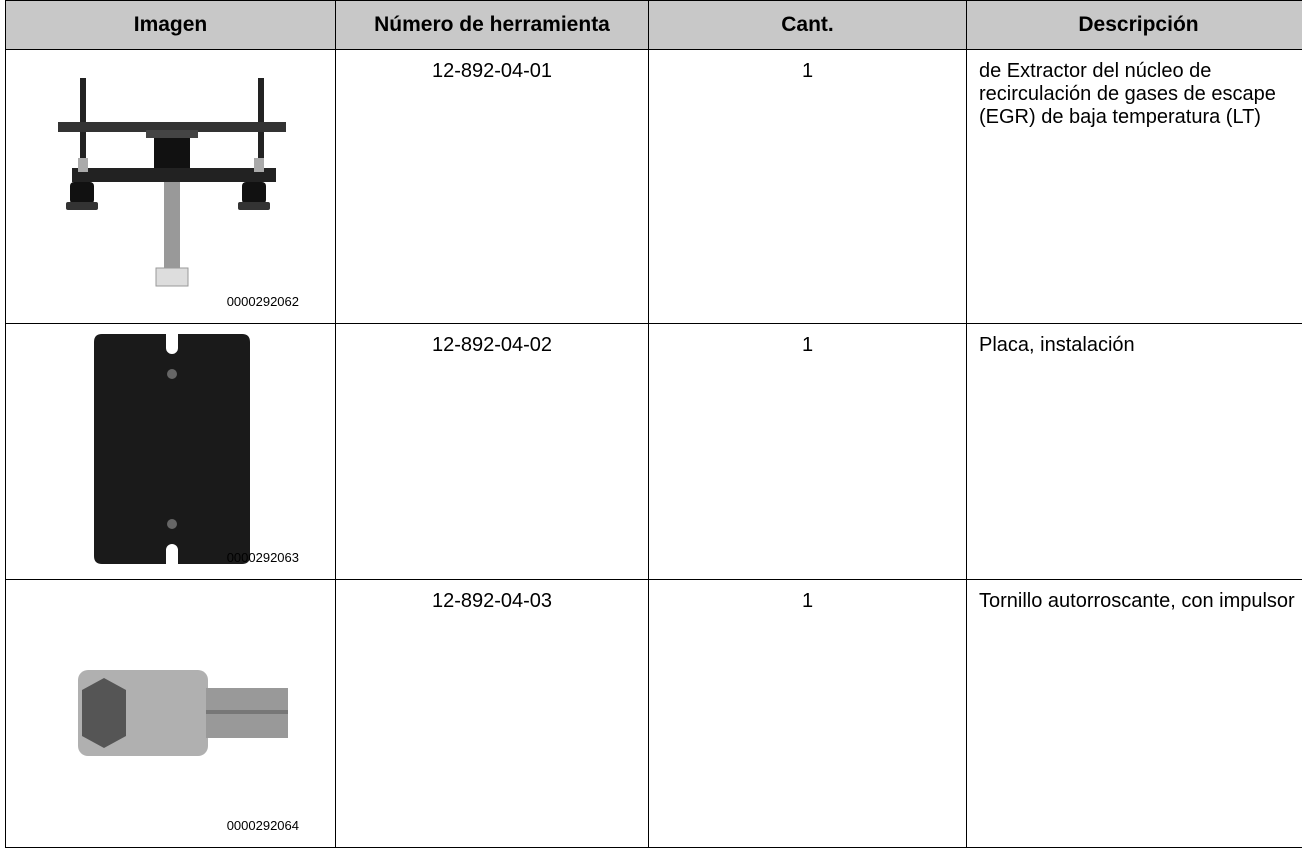 The width and height of the screenshot is (1302, 848). What do you see at coordinates (170, 25) in the screenshot?
I see `header-cell: Imagen` at bounding box center [170, 25].